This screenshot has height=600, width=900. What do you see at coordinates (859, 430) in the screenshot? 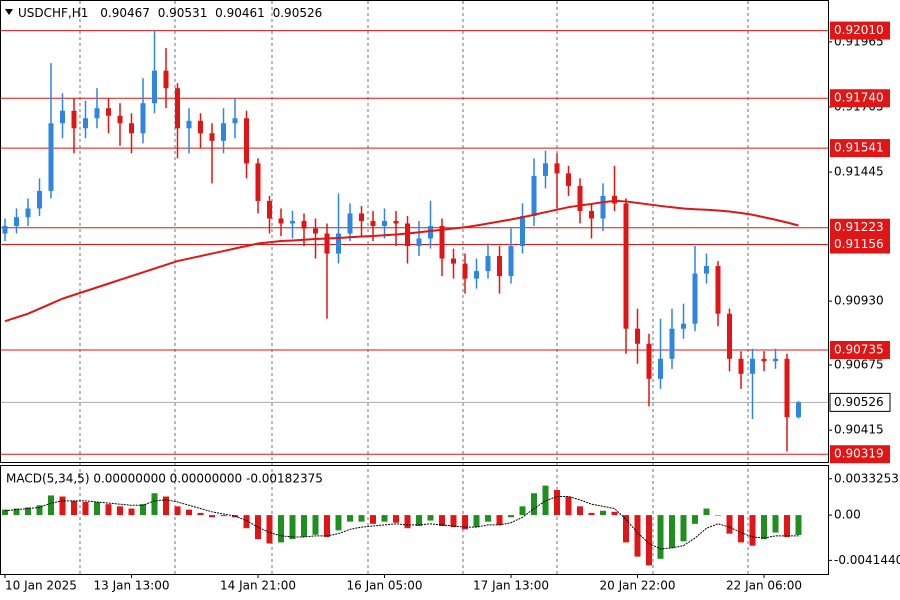
I see `y-tick-label: 0.90415` at bounding box center [859, 430].